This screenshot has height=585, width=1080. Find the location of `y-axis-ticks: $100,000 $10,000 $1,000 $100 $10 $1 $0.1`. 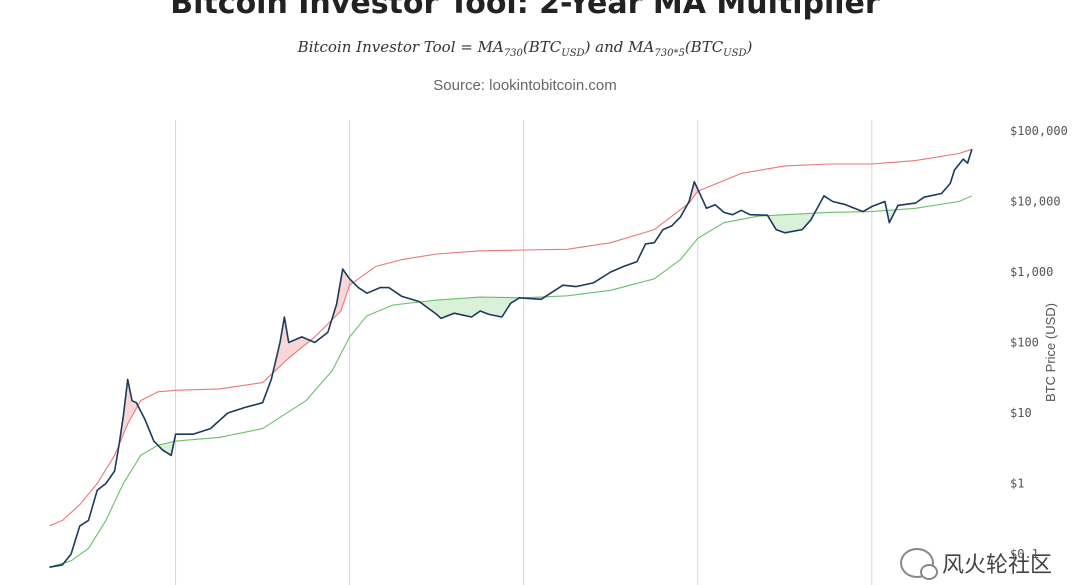

y-axis-ticks: $100,000 $10,000 $1,000 $100 $10 $1 $0.1 is located at coordinates (1039, 342).